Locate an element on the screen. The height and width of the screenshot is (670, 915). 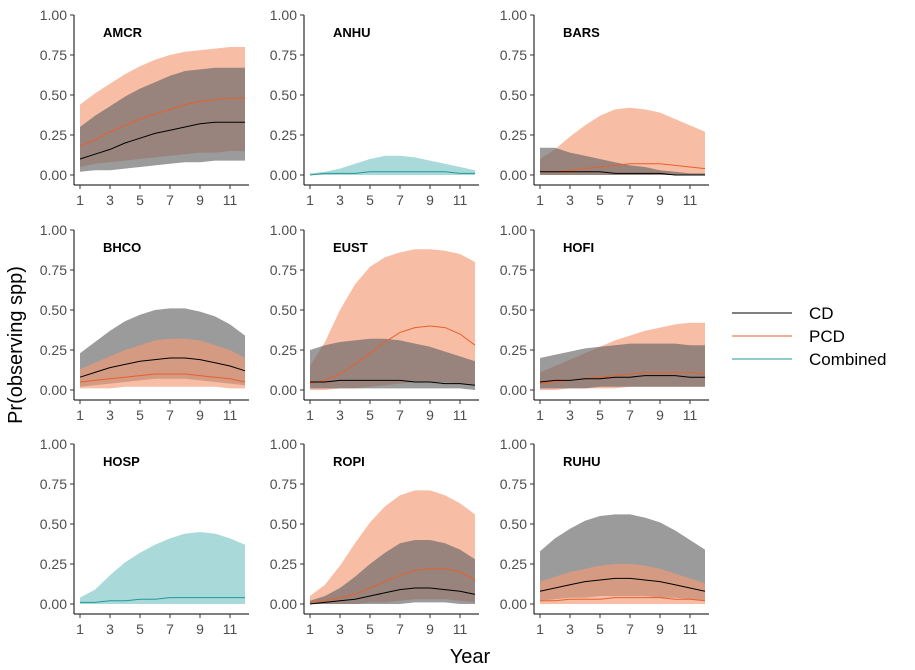
y-axis-label: Pr(observing spp) is located at coordinates (16, 345).